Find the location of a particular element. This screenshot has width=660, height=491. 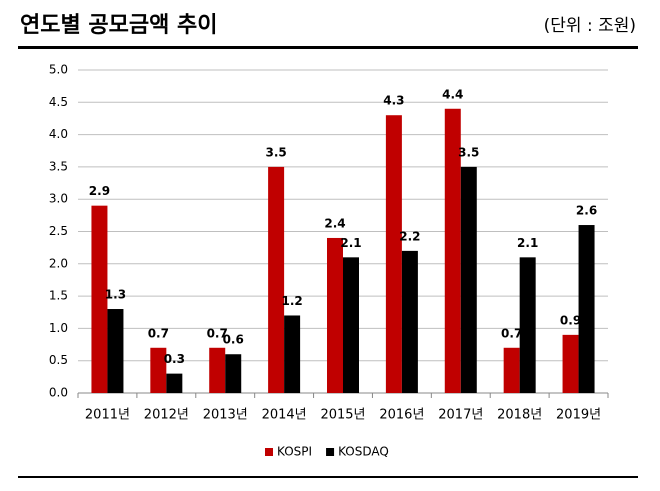

value-label: 2.2 is located at coordinates (409, 236).